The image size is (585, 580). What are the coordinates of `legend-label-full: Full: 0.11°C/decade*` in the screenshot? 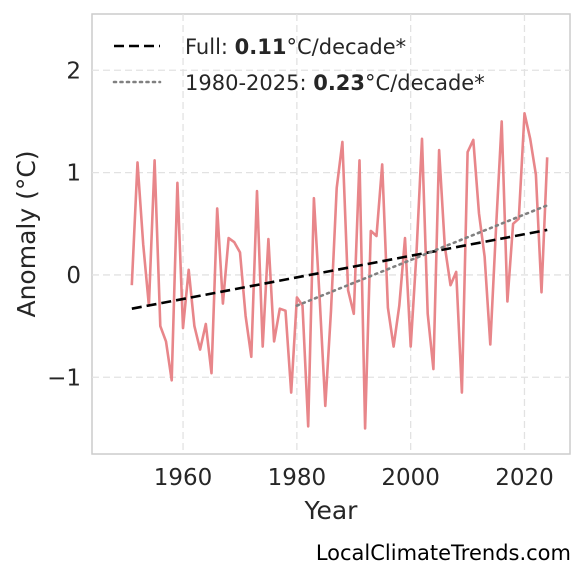 It's located at (295, 47).